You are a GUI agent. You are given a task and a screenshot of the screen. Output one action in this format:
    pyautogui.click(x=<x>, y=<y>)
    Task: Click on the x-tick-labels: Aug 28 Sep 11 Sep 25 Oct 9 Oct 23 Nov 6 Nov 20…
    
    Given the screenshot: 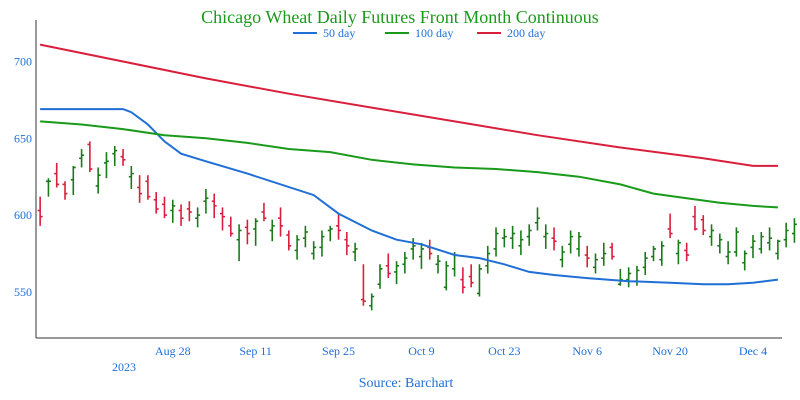 What is the action you would take?
    pyautogui.click(x=461, y=351)
    